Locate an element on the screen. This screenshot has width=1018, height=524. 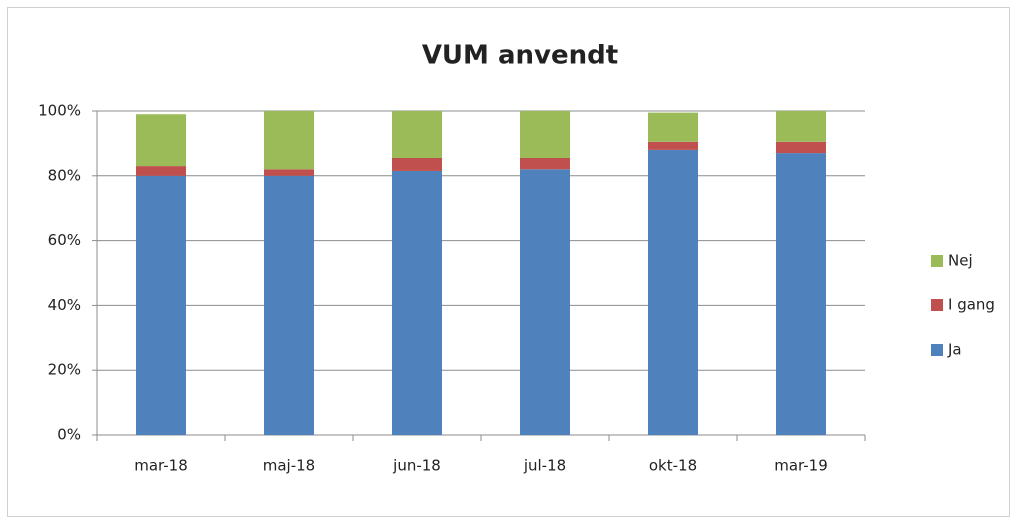
chart-title: VUM anvendt is located at coordinates (520, 56).